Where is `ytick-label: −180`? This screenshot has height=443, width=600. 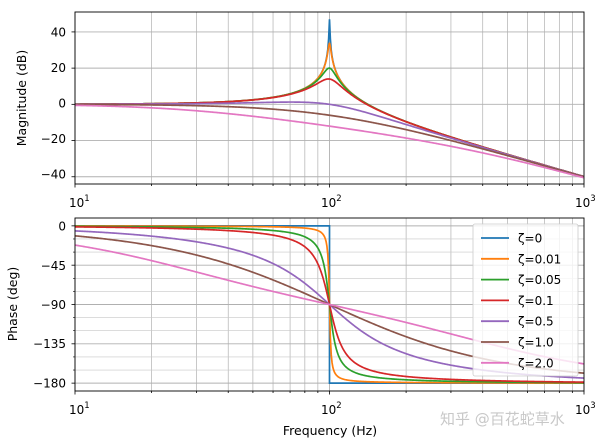
ytick-label: −180 is located at coordinates (49, 384).